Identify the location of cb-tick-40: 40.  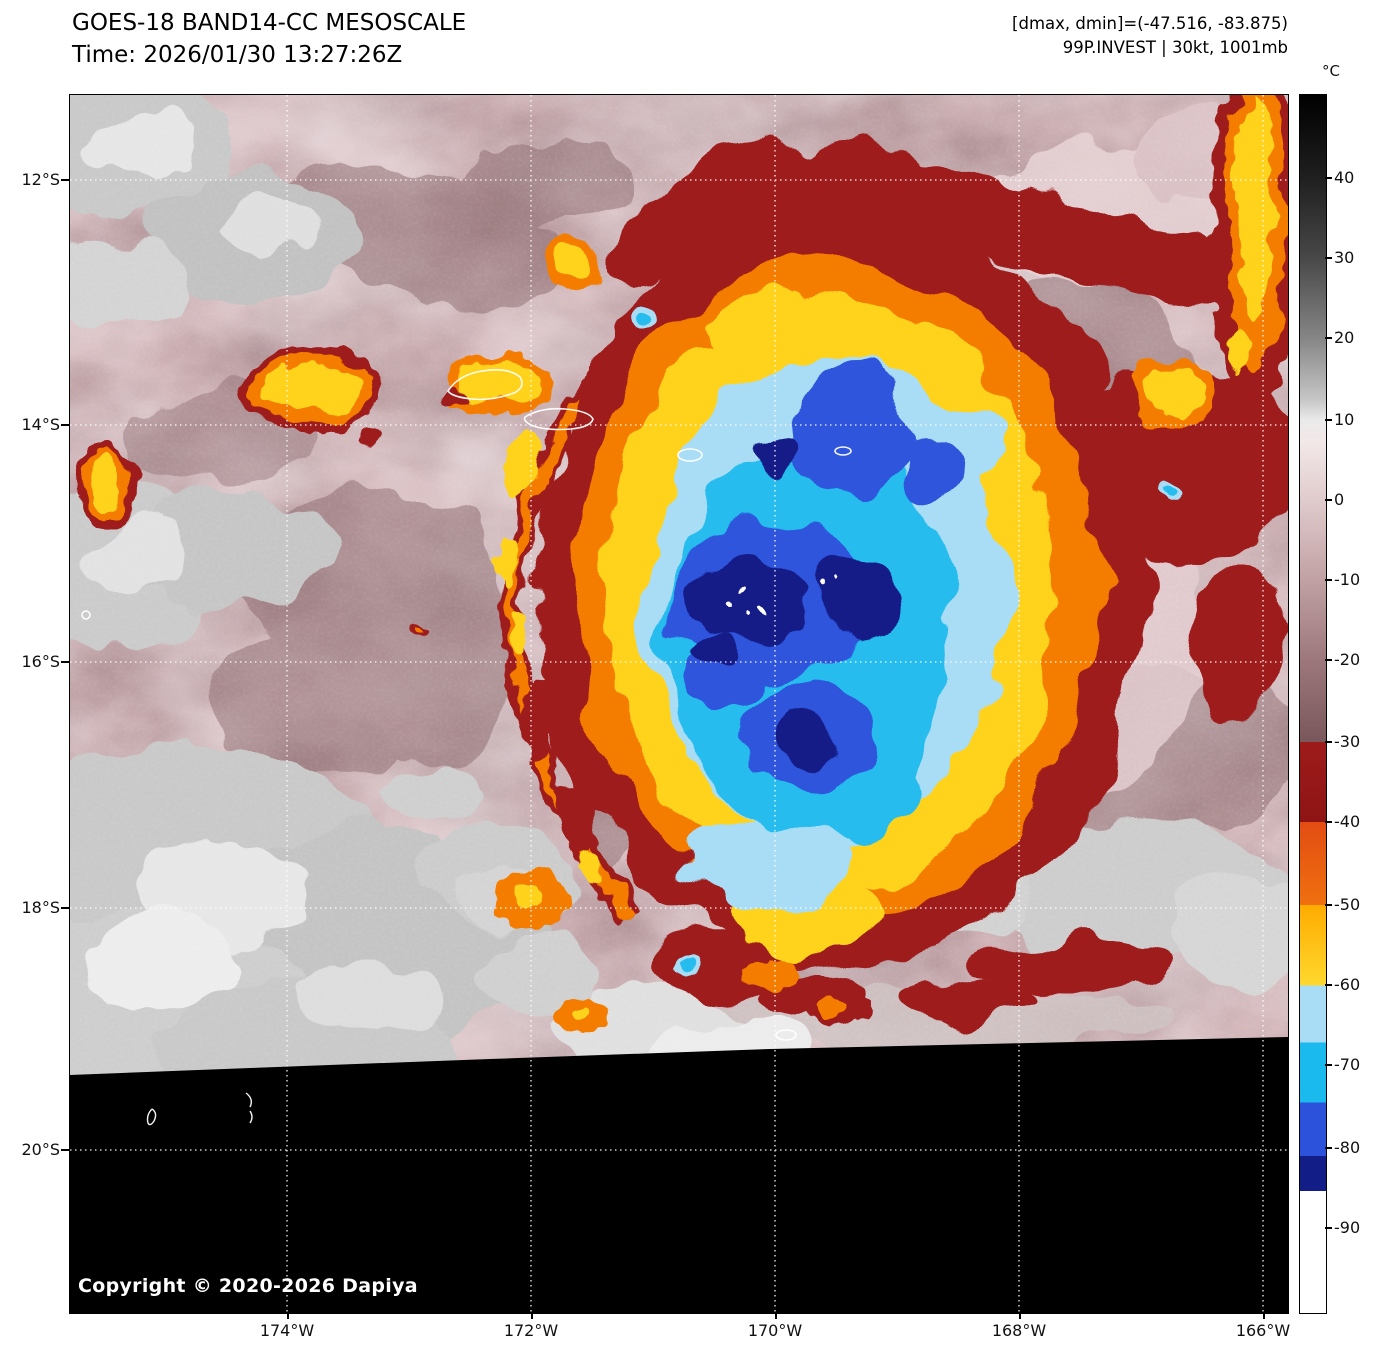
(1339, 177).